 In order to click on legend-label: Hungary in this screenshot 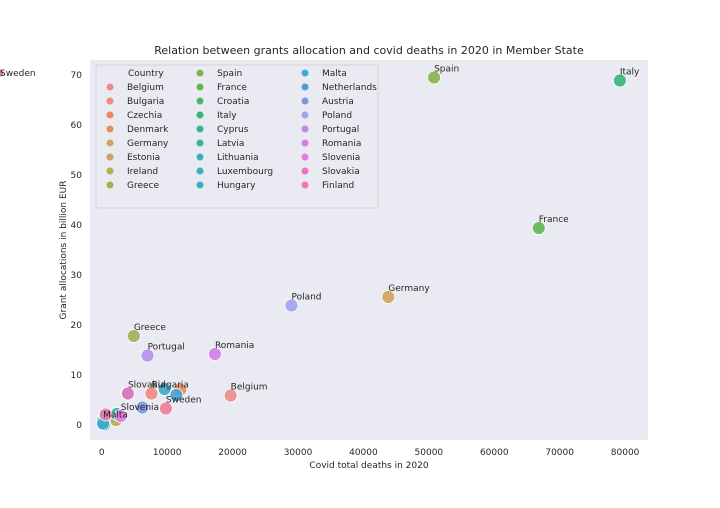, I will do `click(236, 186)`.